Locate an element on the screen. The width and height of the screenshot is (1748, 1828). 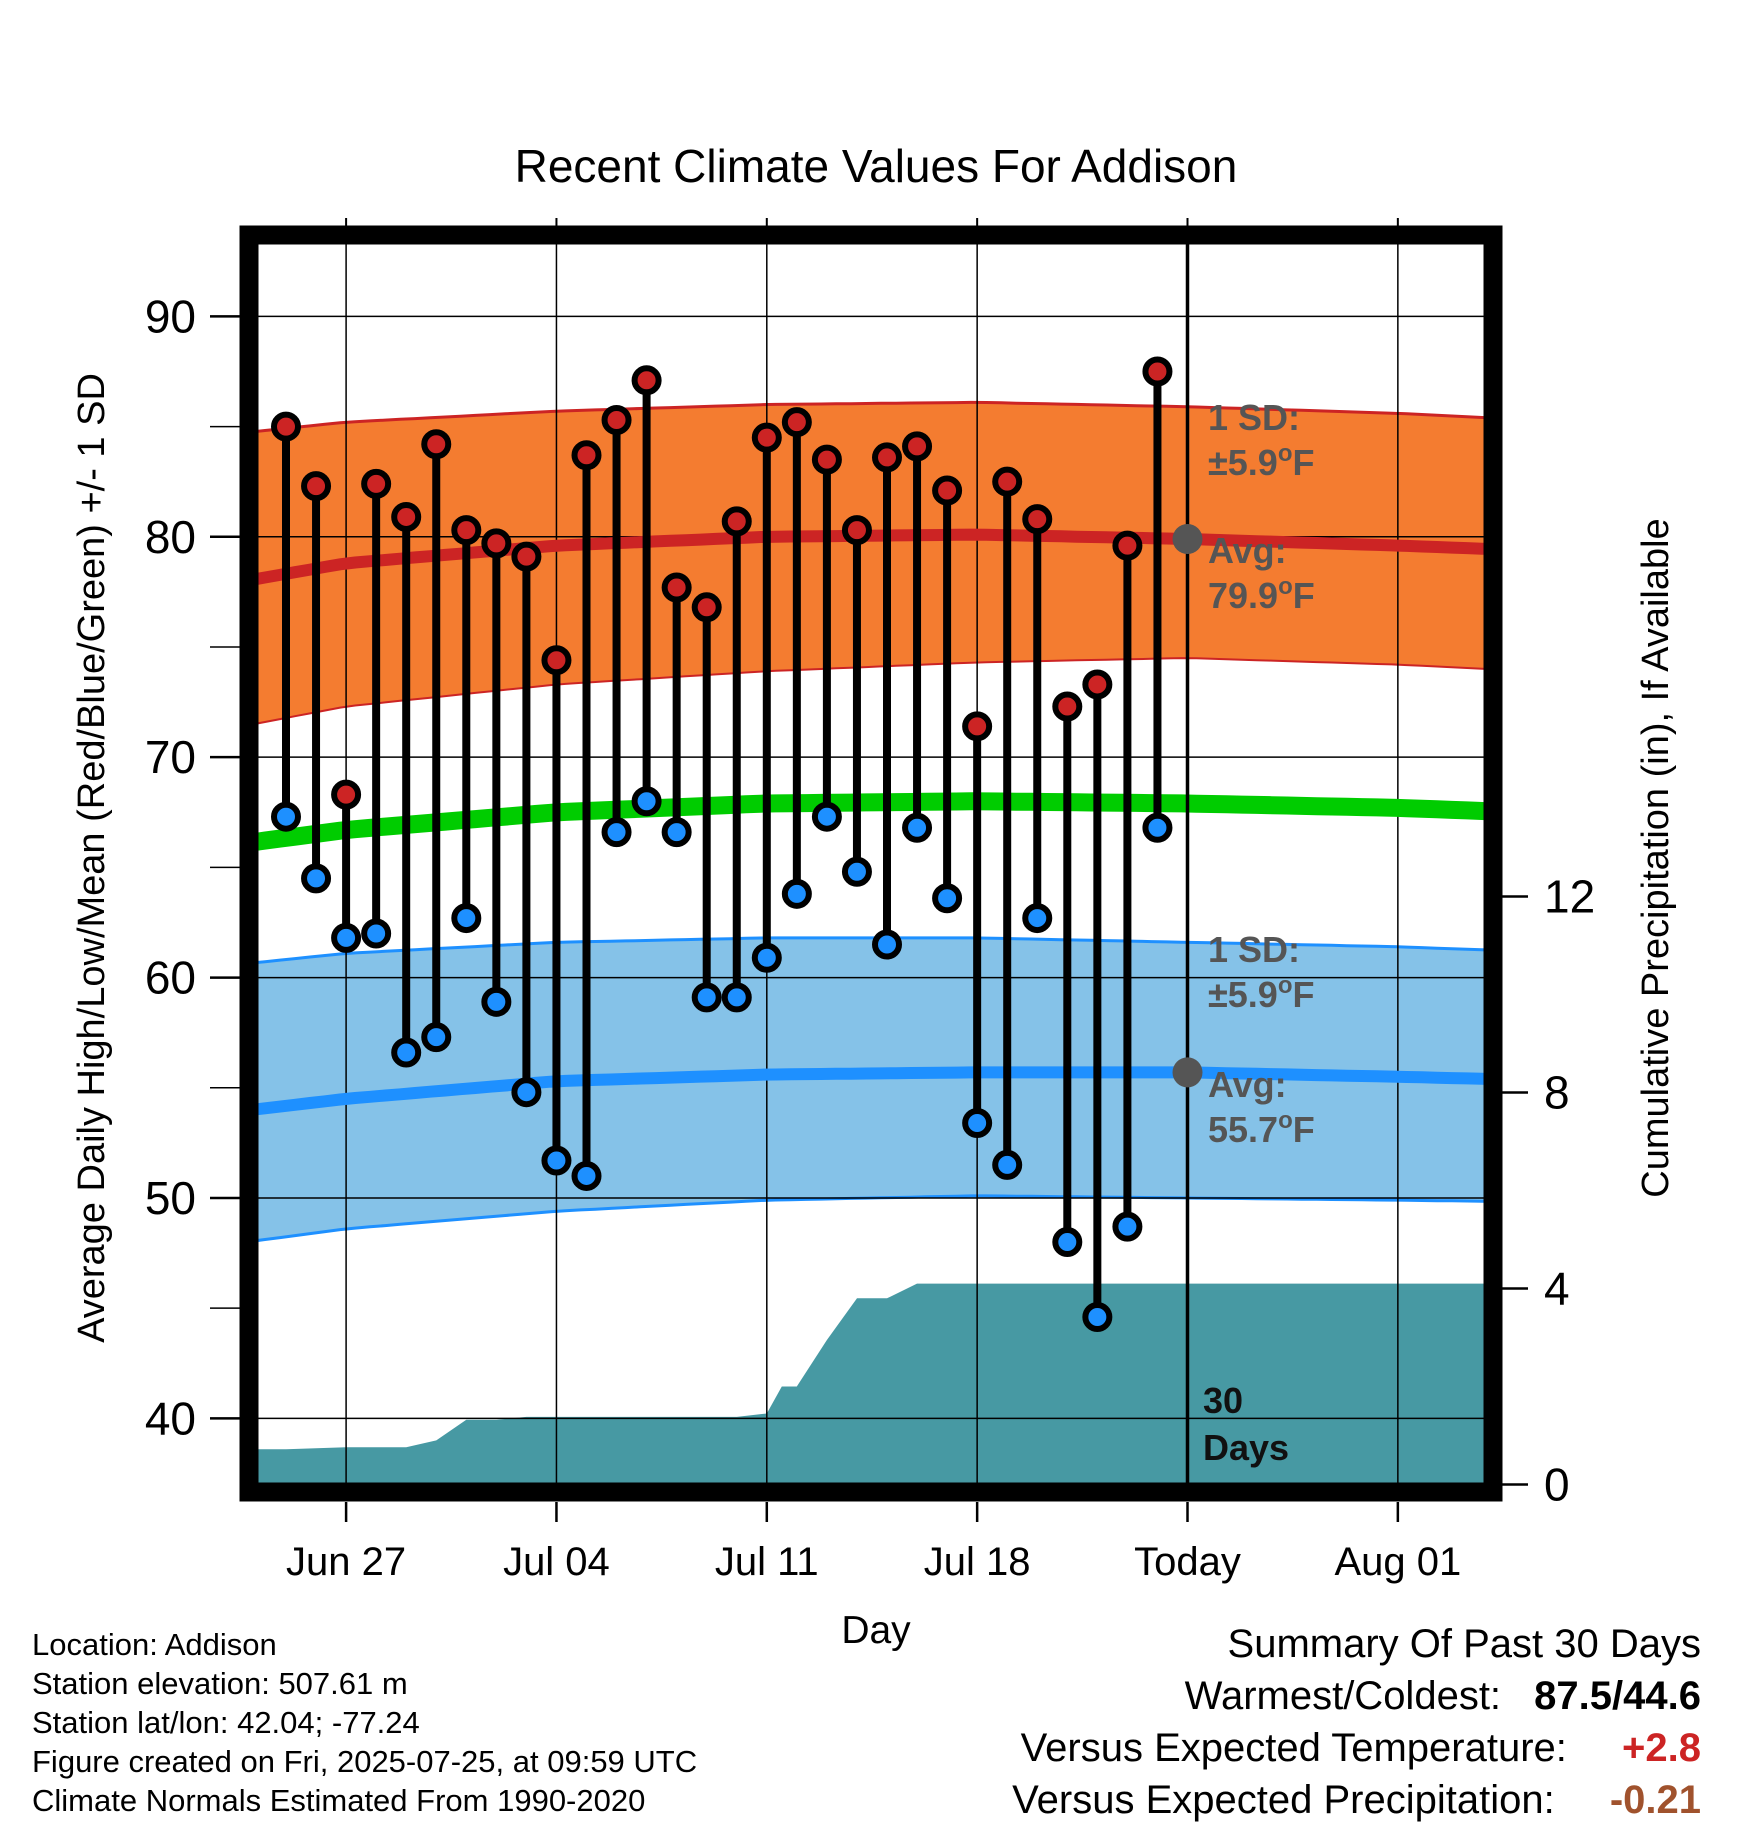
days-word-label: Days is located at coordinates (1246, 1447).